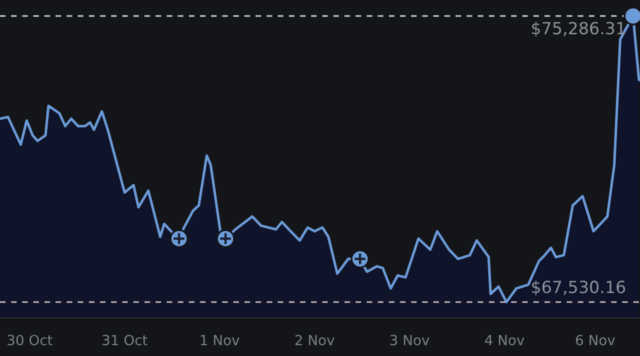  Describe the element at coordinates (504, 340) in the screenshot. I see `x-tick-label: 4 Nov` at that location.